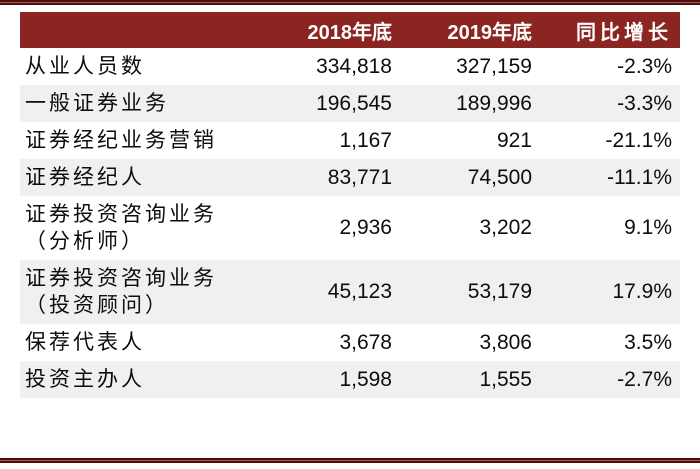 This screenshot has width=700, height=469. I want to click on column-header-2019: 2019年底, so click(490, 32).